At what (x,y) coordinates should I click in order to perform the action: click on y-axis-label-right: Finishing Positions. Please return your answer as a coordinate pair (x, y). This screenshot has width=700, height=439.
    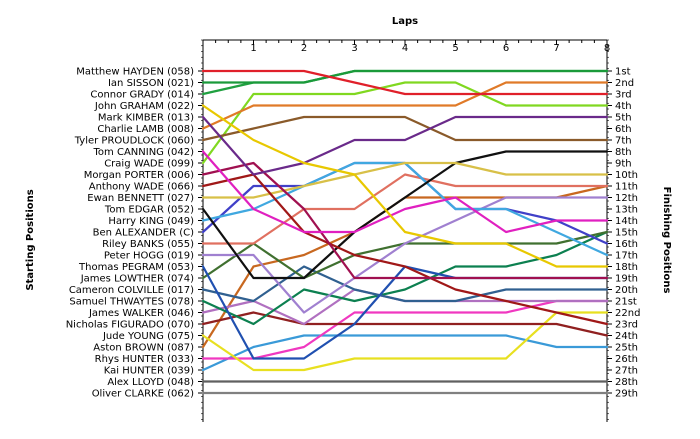
    Looking at the image, I should click on (666, 240).